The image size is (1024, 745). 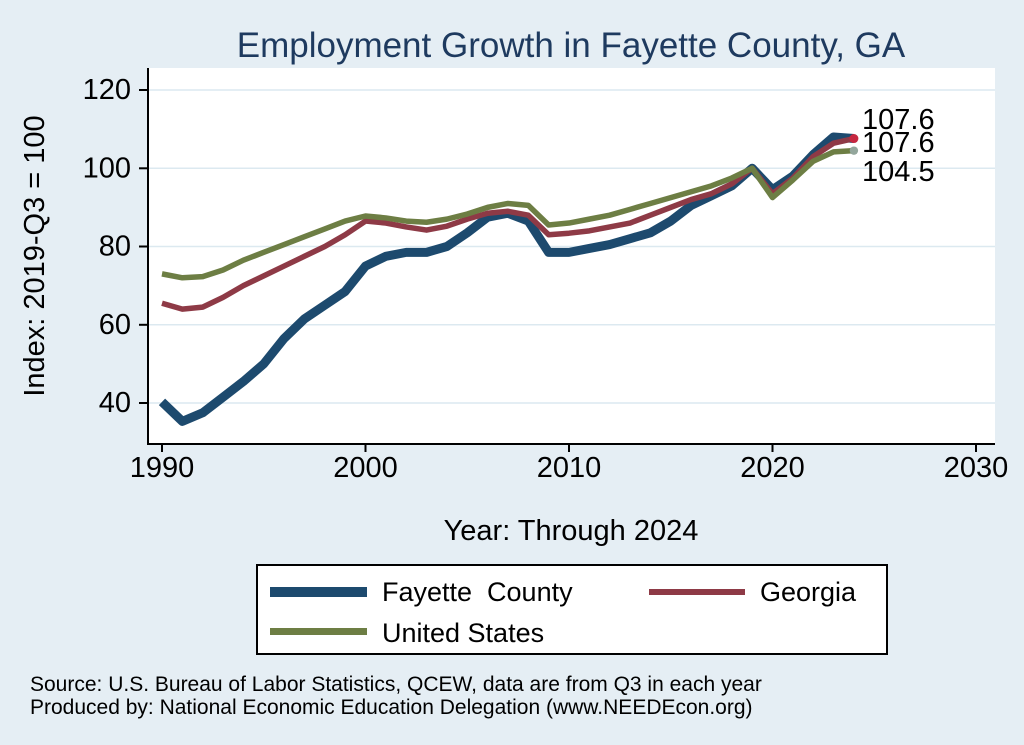 What do you see at coordinates (898, 172) in the screenshot?
I see `end-label-united-states: 104.5` at bounding box center [898, 172].